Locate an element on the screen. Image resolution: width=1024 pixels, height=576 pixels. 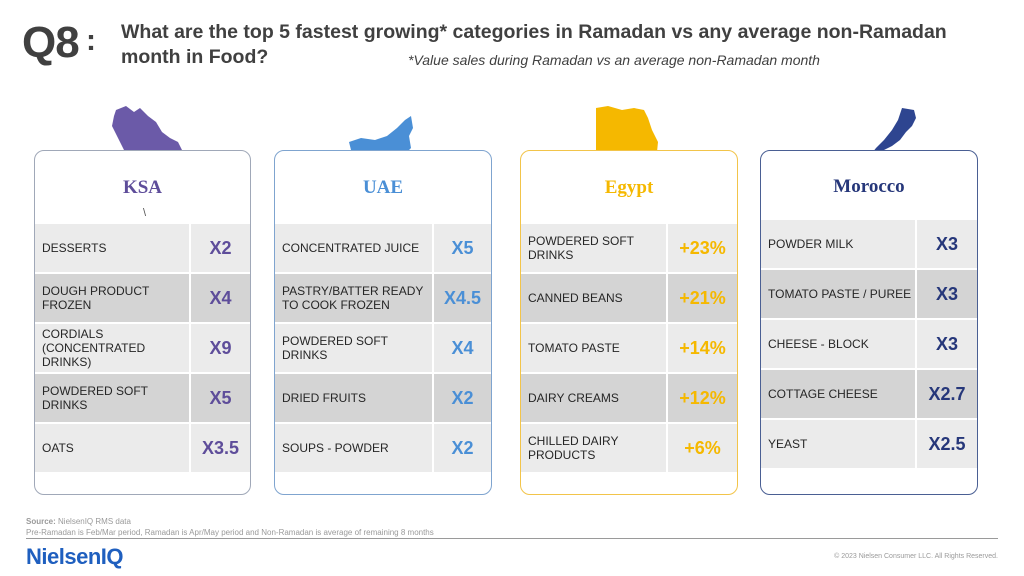
growth-value: X9 is located at coordinates (219, 348).